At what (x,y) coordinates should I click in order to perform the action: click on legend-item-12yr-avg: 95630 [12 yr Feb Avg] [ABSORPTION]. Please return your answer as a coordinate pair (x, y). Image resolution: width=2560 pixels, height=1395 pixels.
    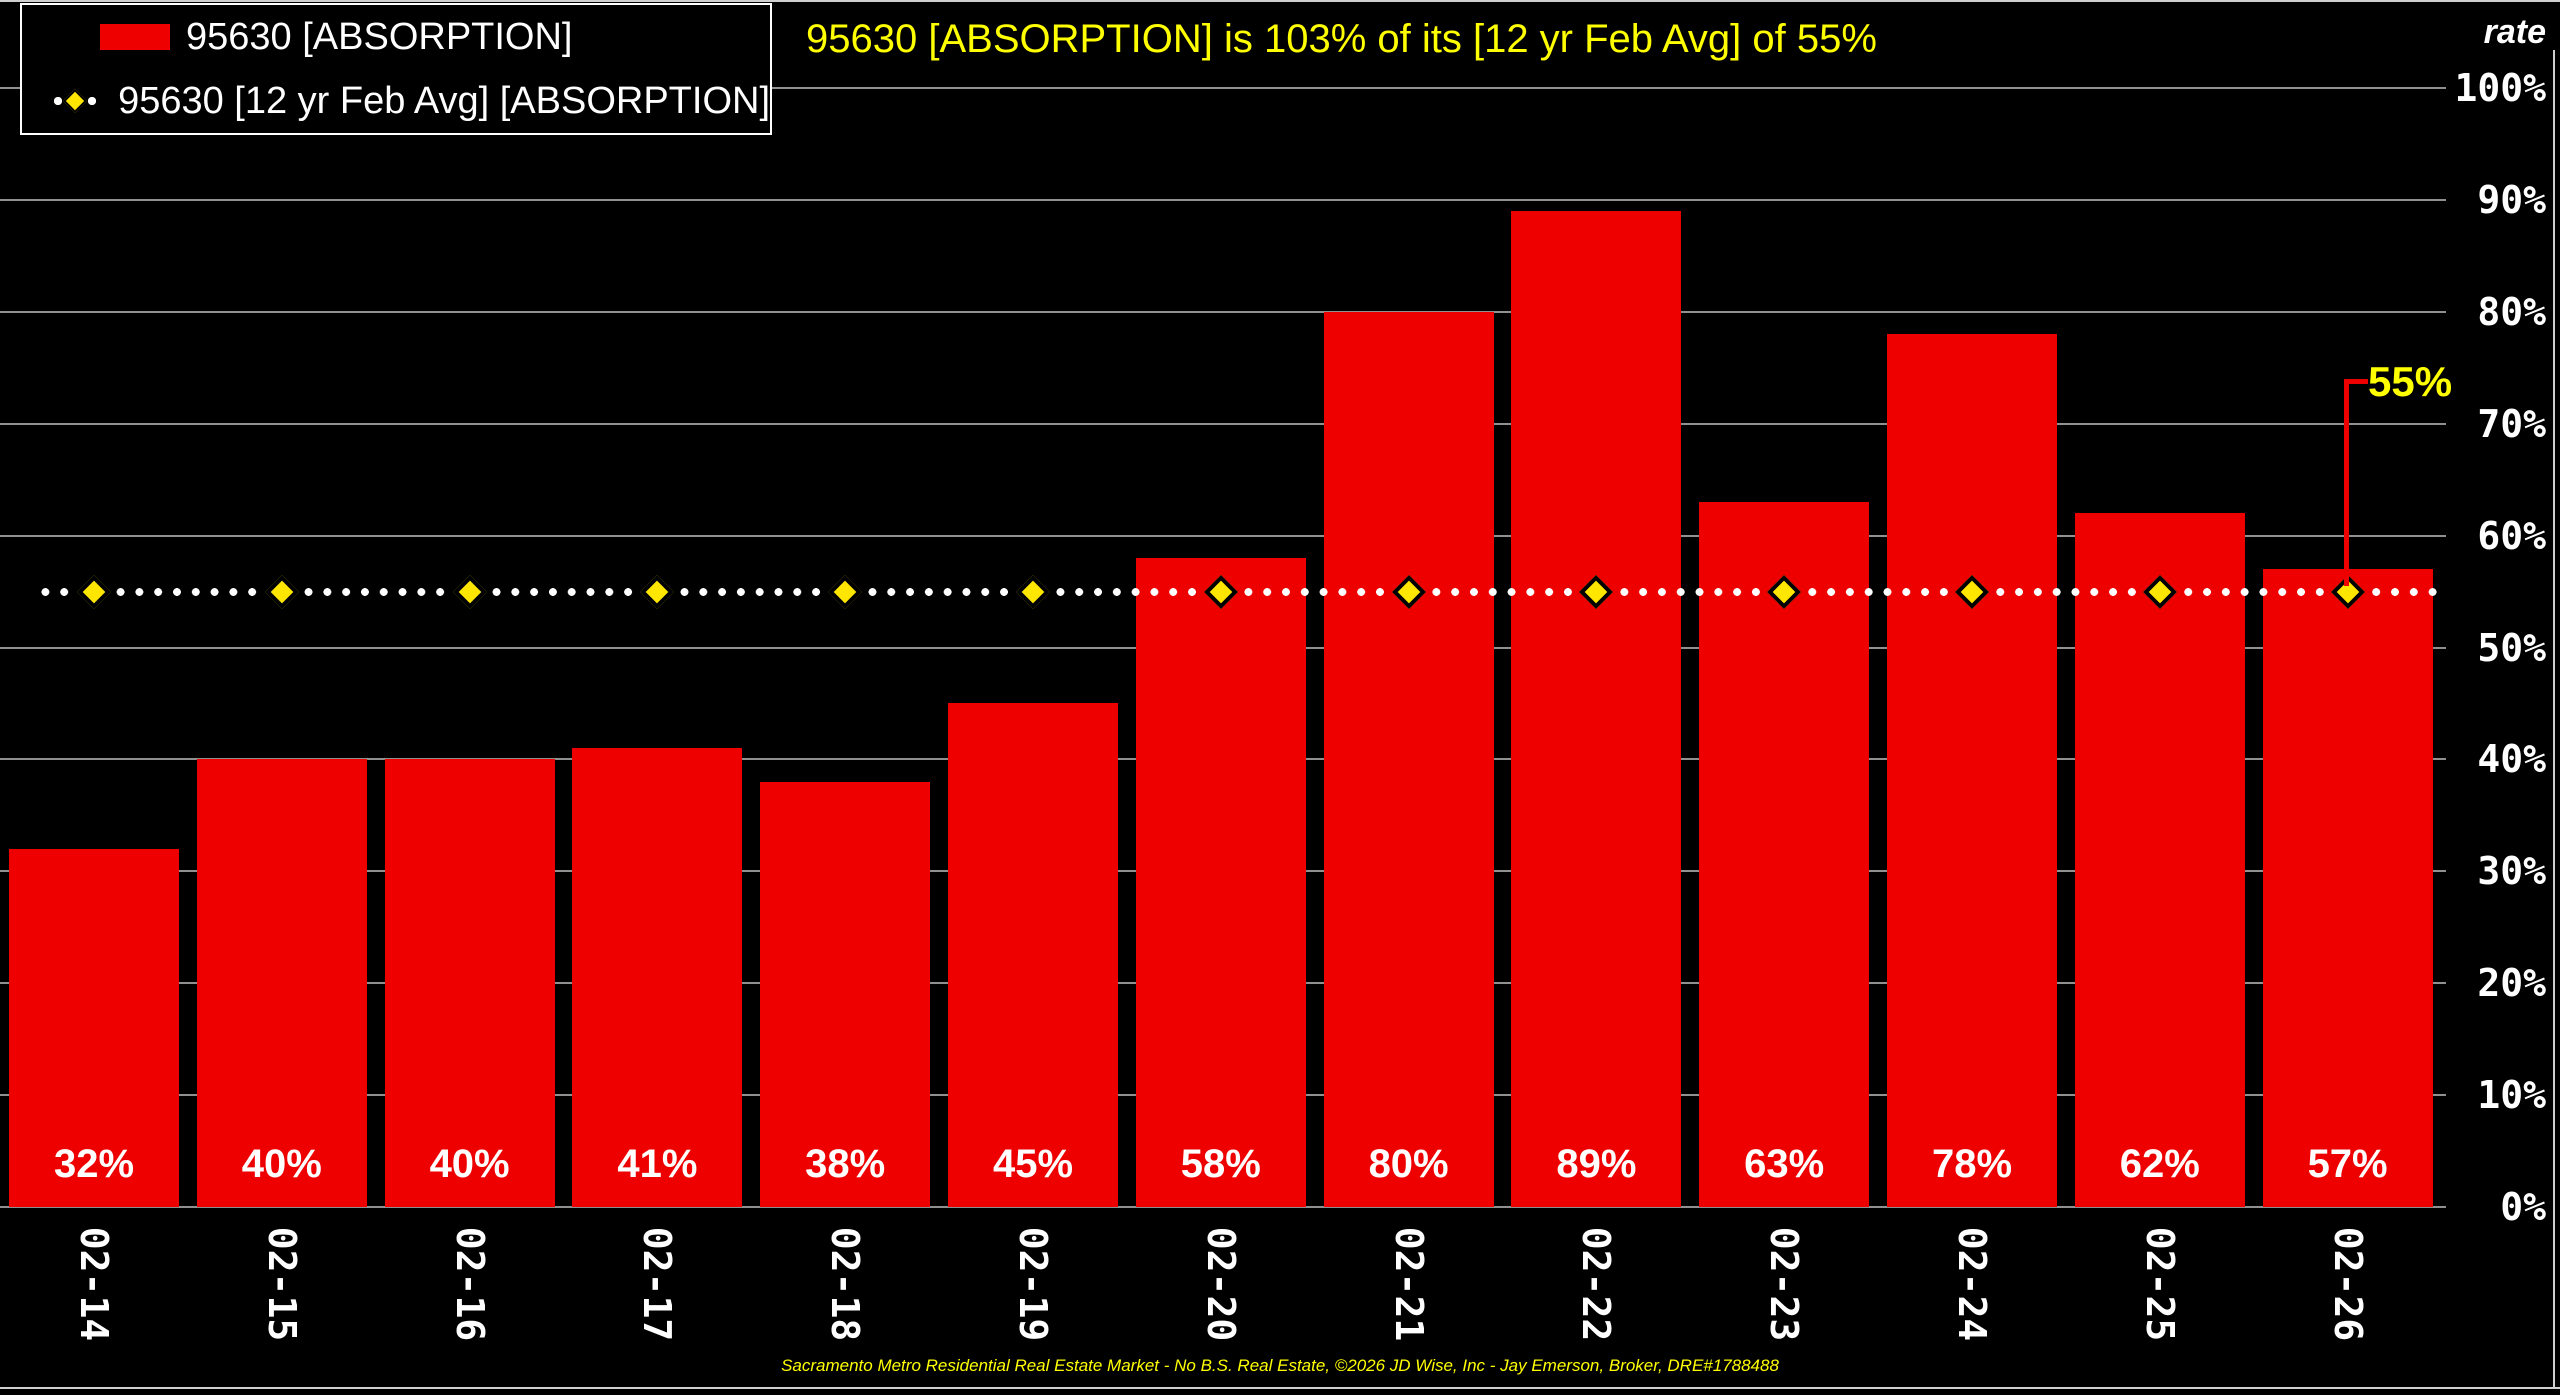
    Looking at the image, I should click on (396, 101).